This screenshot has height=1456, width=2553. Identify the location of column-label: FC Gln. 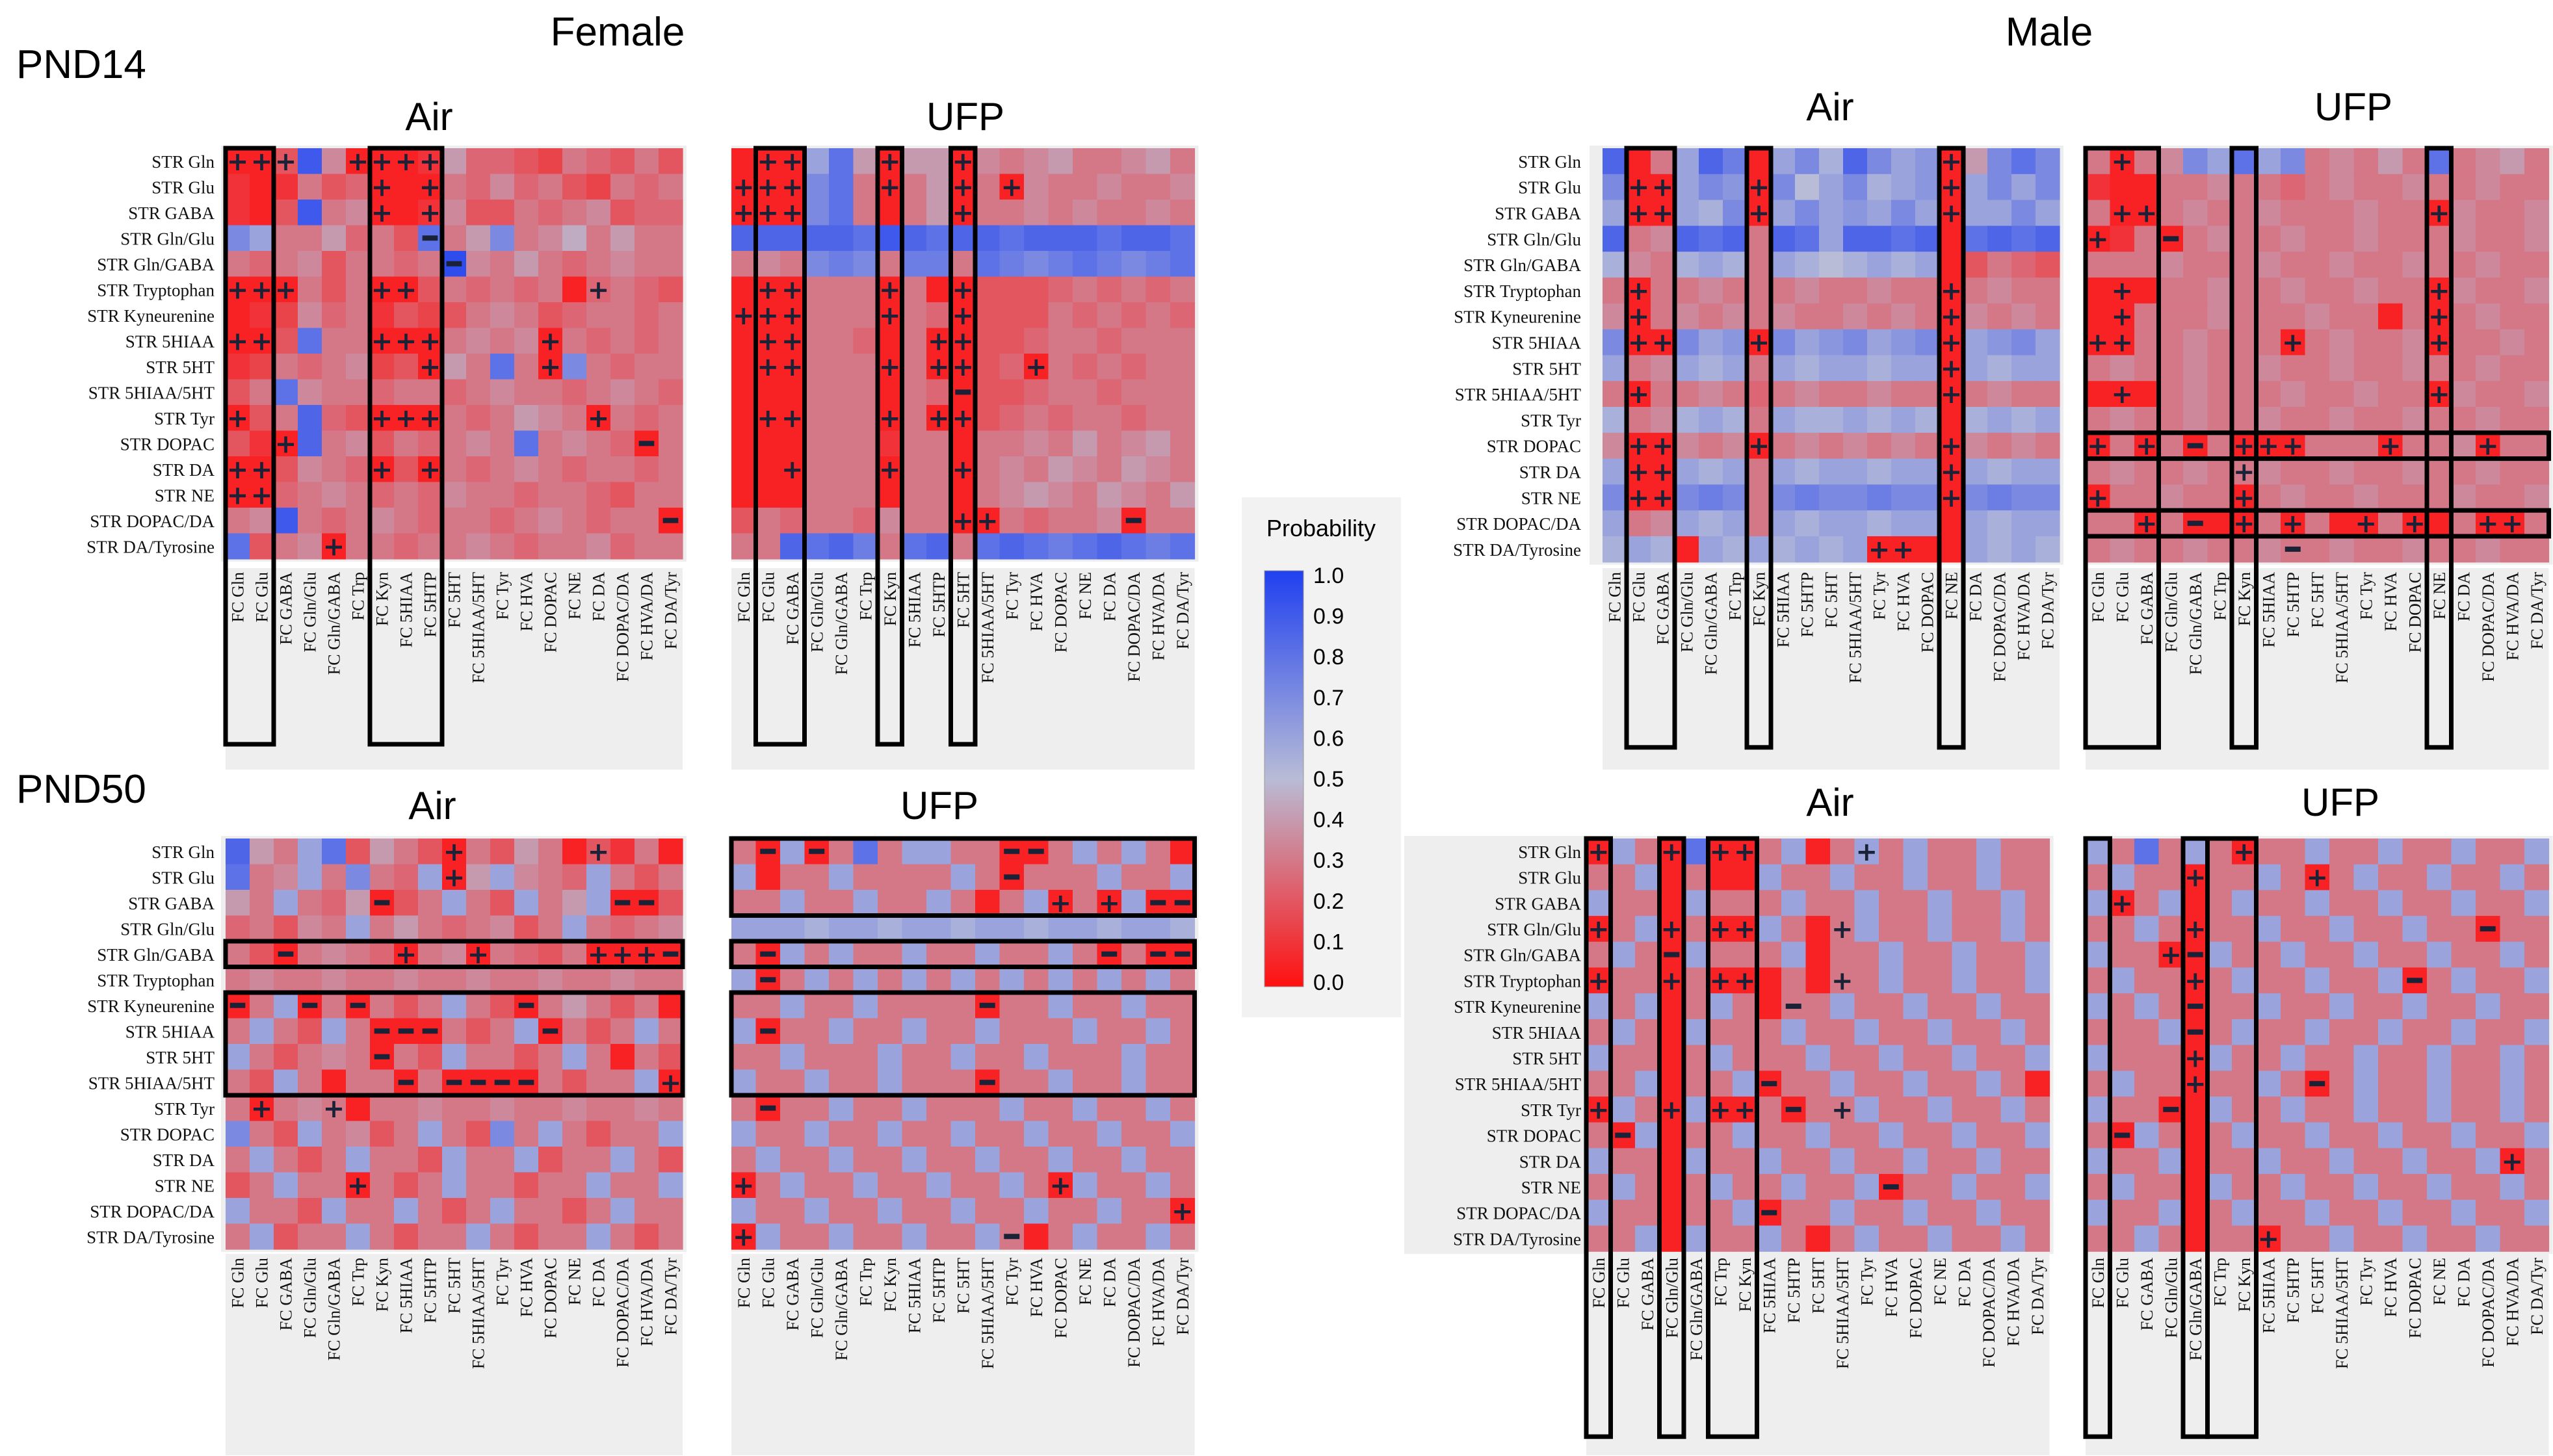
(2098, 597).